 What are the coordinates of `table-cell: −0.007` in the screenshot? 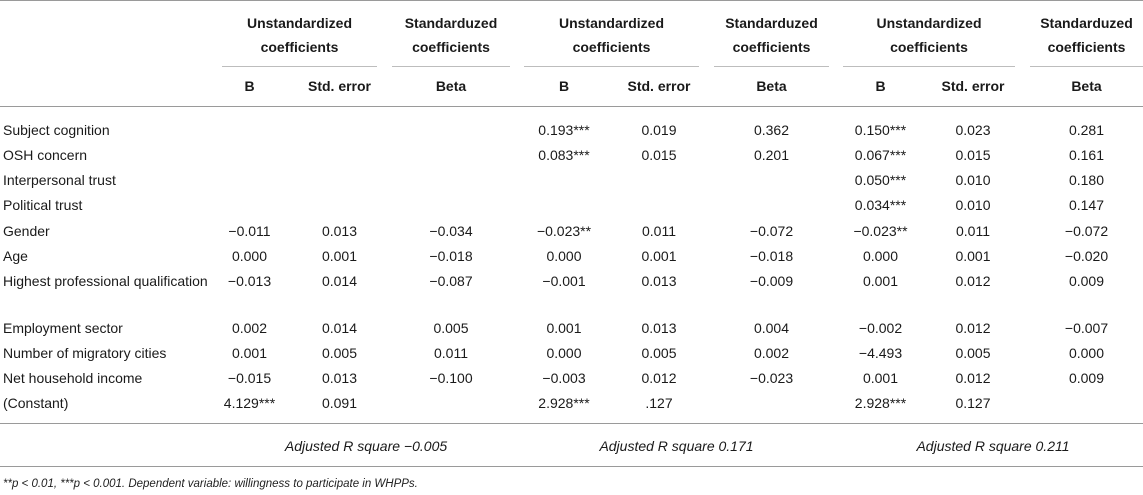 It's located at (1086, 328).